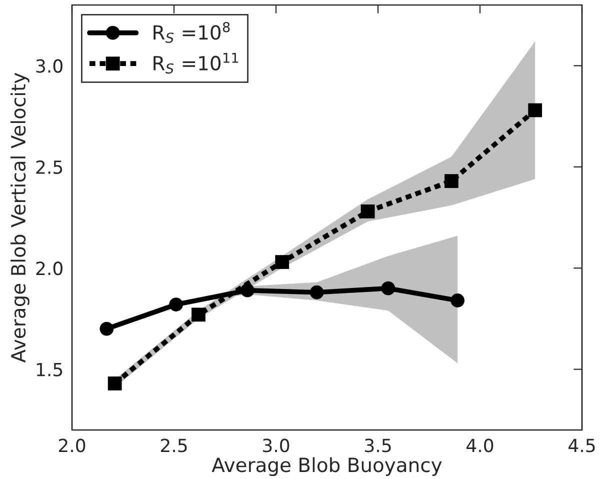 This screenshot has height=479, width=602. Describe the element at coordinates (49, 269) in the screenshot. I see `y-tick-label: 2.0` at that location.